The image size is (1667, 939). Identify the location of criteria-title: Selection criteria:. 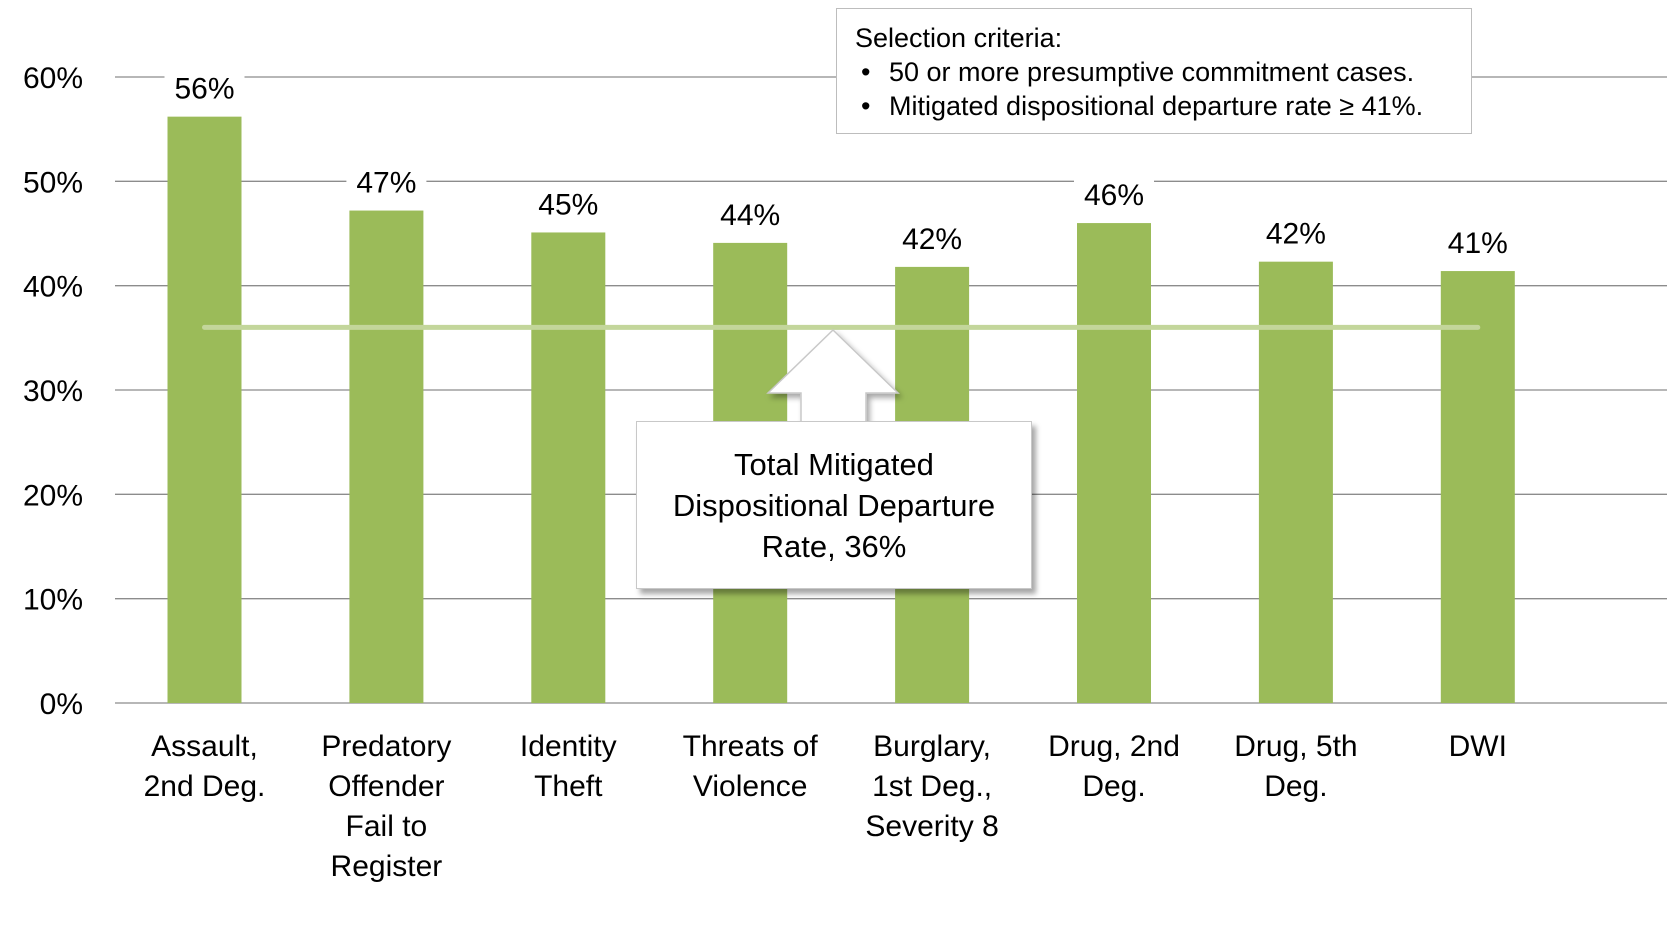
(959, 38).